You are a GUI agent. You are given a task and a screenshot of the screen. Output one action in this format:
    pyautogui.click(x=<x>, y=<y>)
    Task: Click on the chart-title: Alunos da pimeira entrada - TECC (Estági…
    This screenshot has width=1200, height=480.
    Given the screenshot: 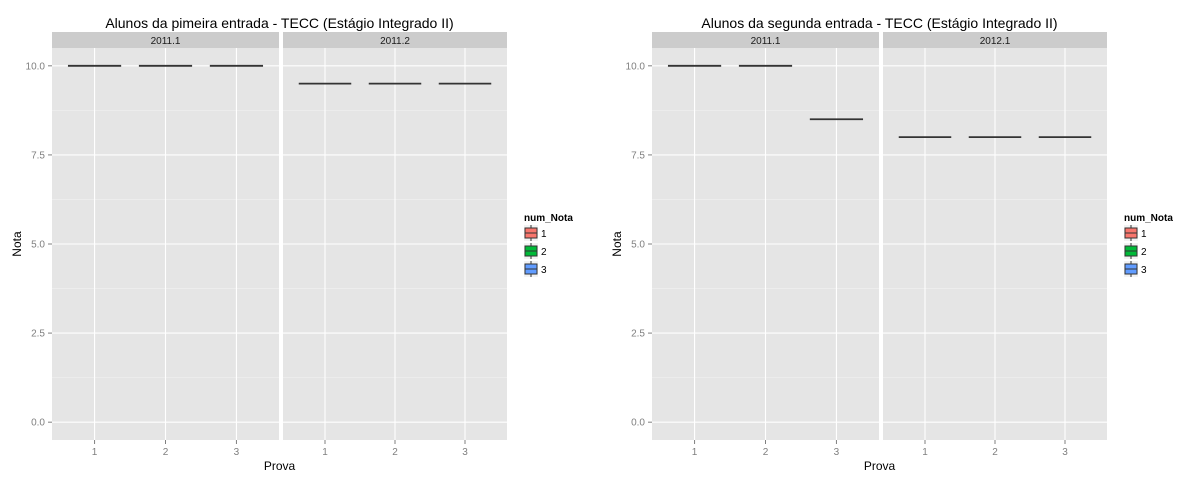 What is the action you would take?
    pyautogui.click(x=279, y=23)
    